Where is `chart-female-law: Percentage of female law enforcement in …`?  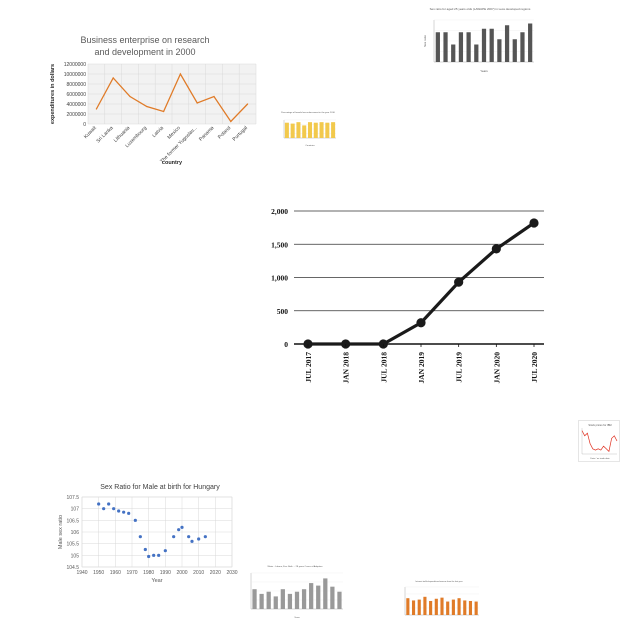 chart-female-law: Percentage of female law enforcement in … is located at coordinates (308, 128).